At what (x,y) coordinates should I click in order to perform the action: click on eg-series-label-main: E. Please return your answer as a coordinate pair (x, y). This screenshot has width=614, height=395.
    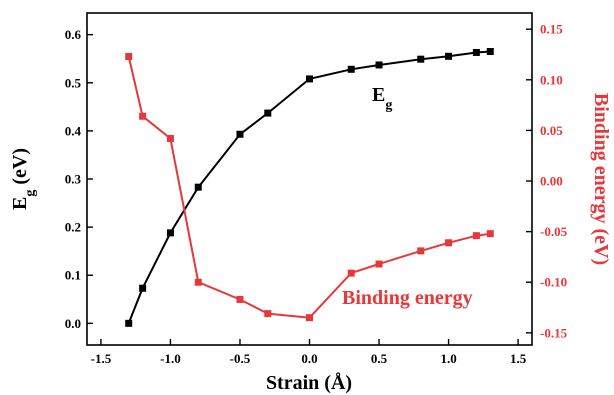
    Looking at the image, I should click on (378, 95).